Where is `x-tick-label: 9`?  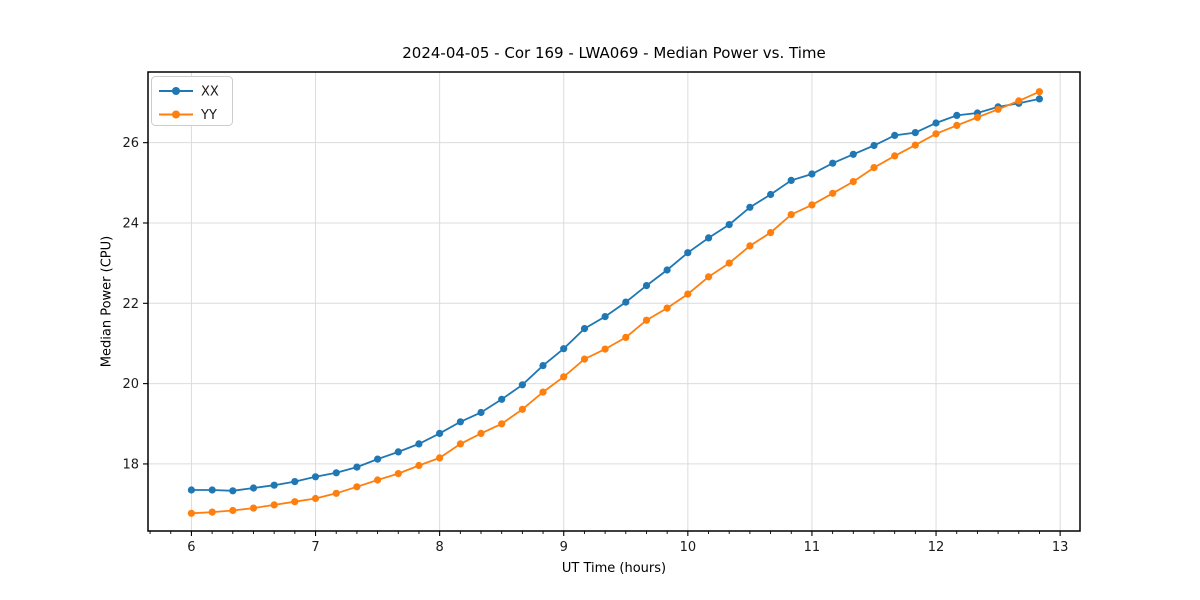 x-tick-label: 9 is located at coordinates (564, 547).